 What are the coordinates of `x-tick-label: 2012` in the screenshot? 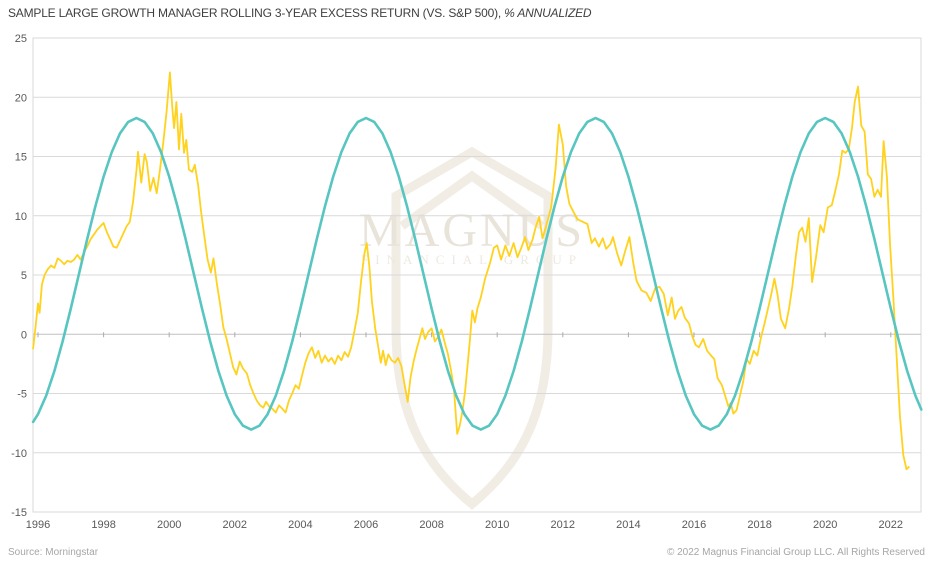 It's located at (563, 525).